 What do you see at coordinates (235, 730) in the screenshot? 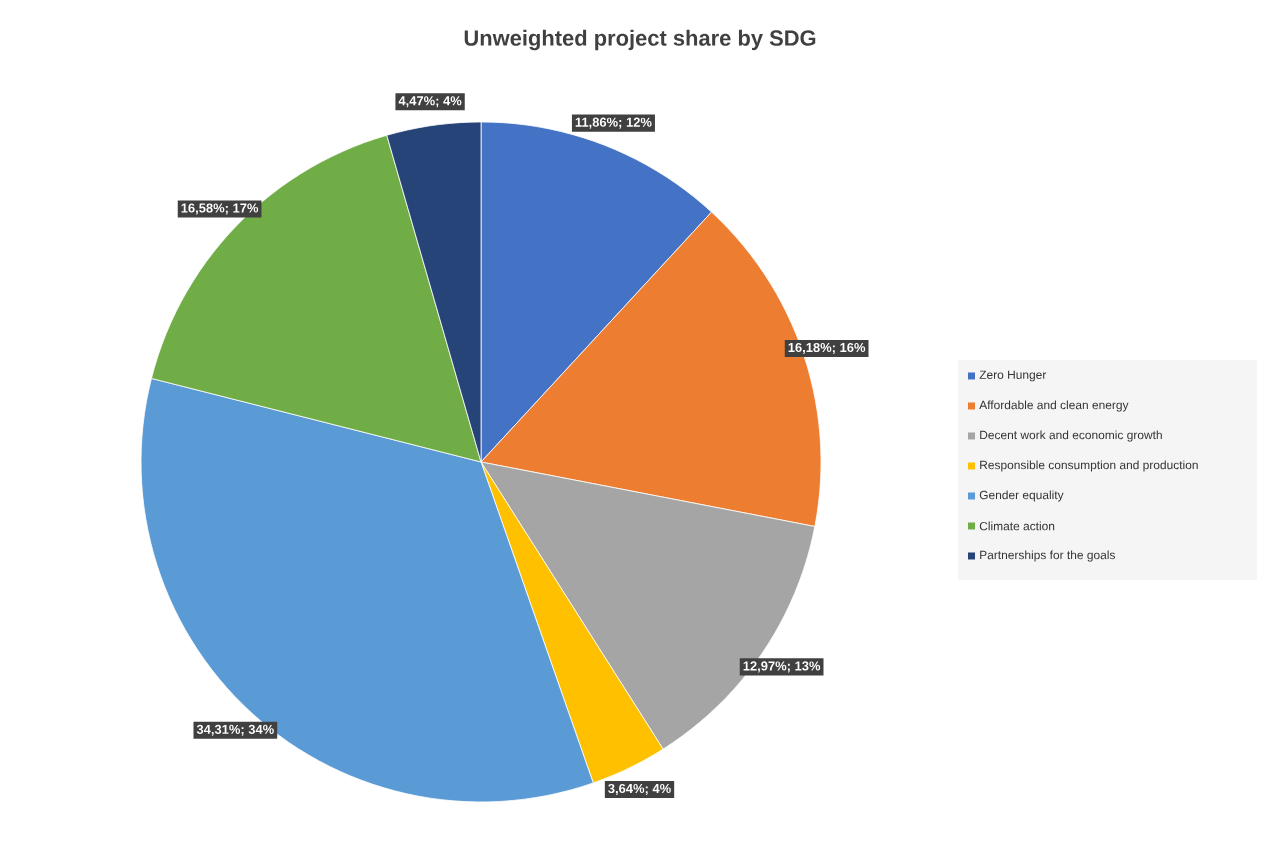
I see `data-label: 34,31%; 34%` at bounding box center [235, 730].